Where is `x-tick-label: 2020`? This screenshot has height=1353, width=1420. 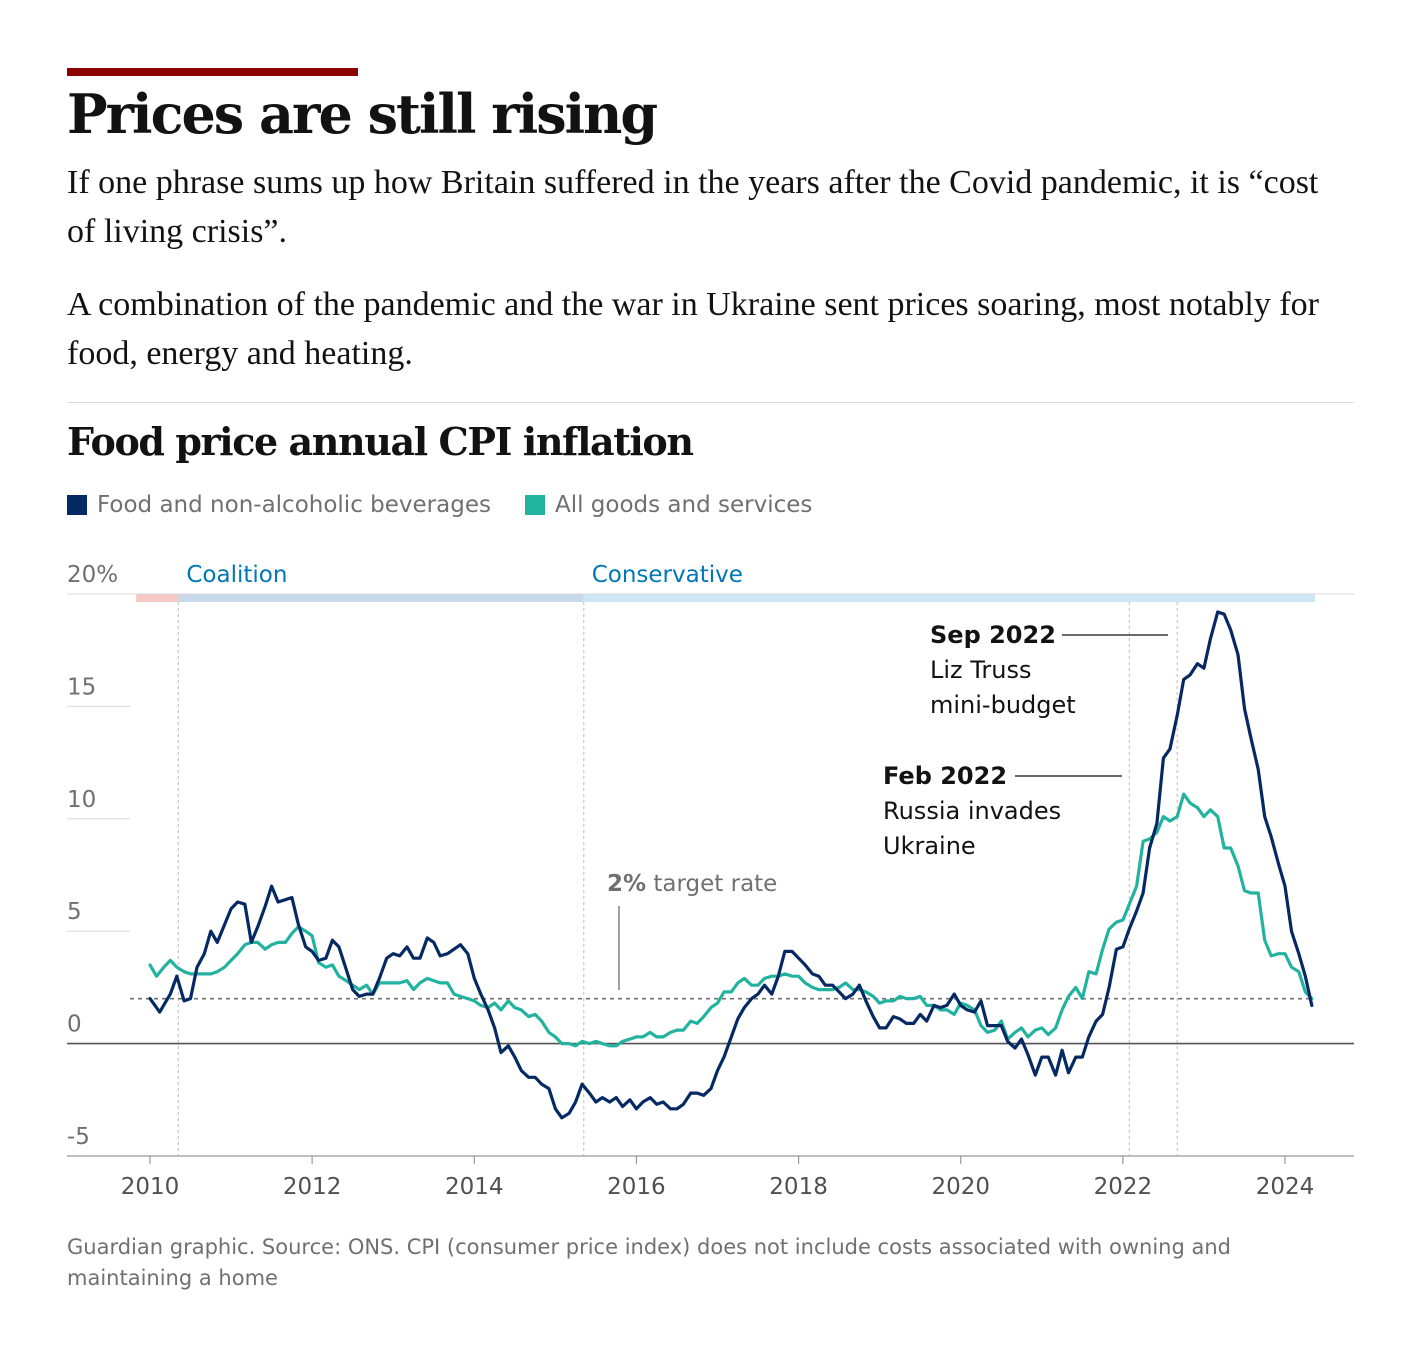
x-tick-label: 2020 is located at coordinates (960, 1187).